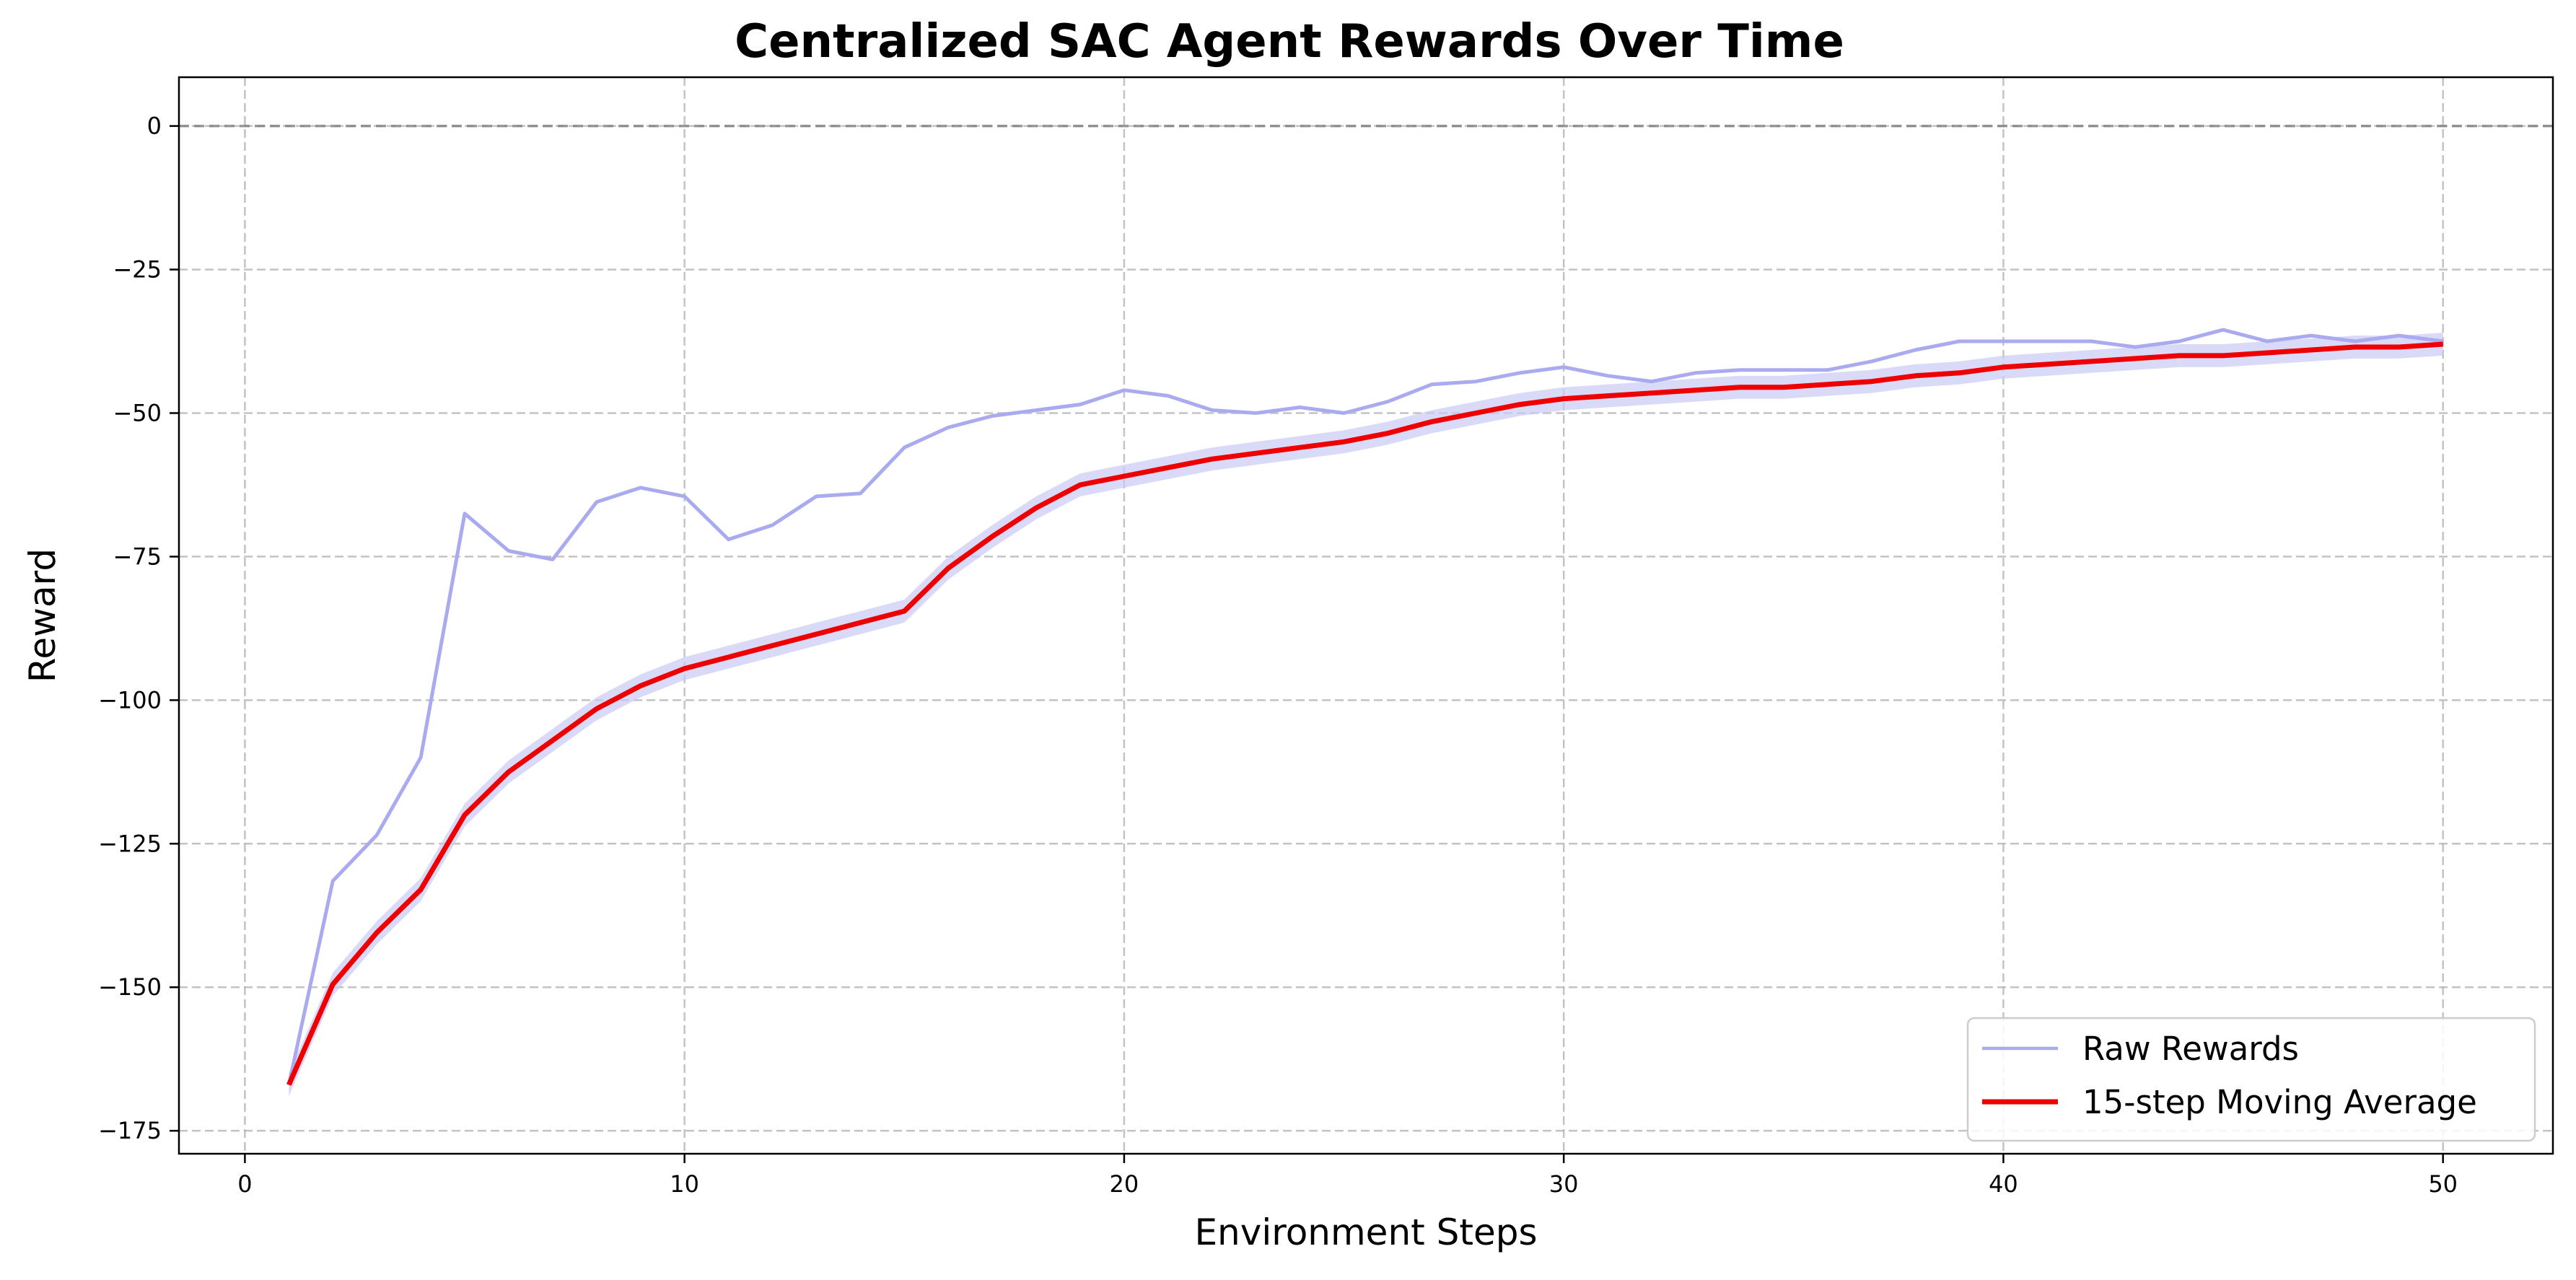 Image resolution: width=2576 pixels, height=1280 pixels. I want to click on x-axis-label: Environment Steps, so click(1365, 1232).